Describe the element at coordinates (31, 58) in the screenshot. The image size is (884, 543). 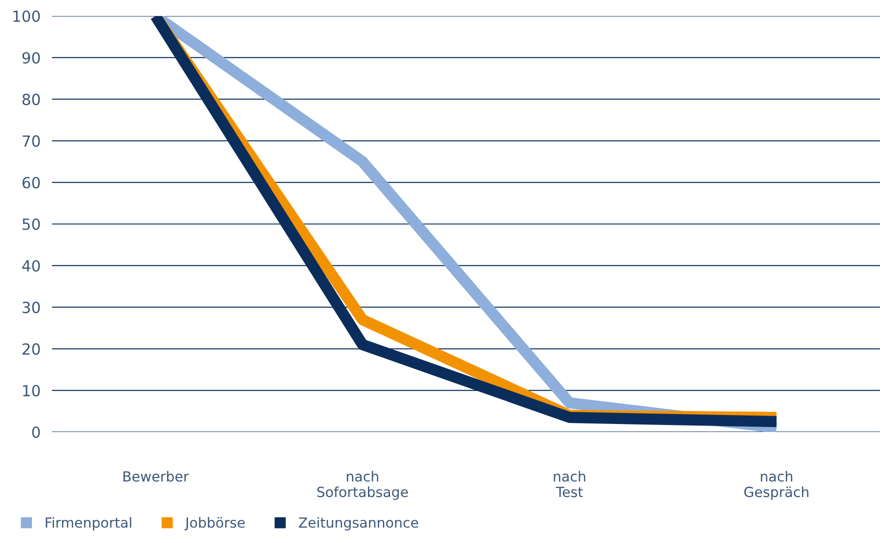
I see `y-tick-label: 90` at that location.